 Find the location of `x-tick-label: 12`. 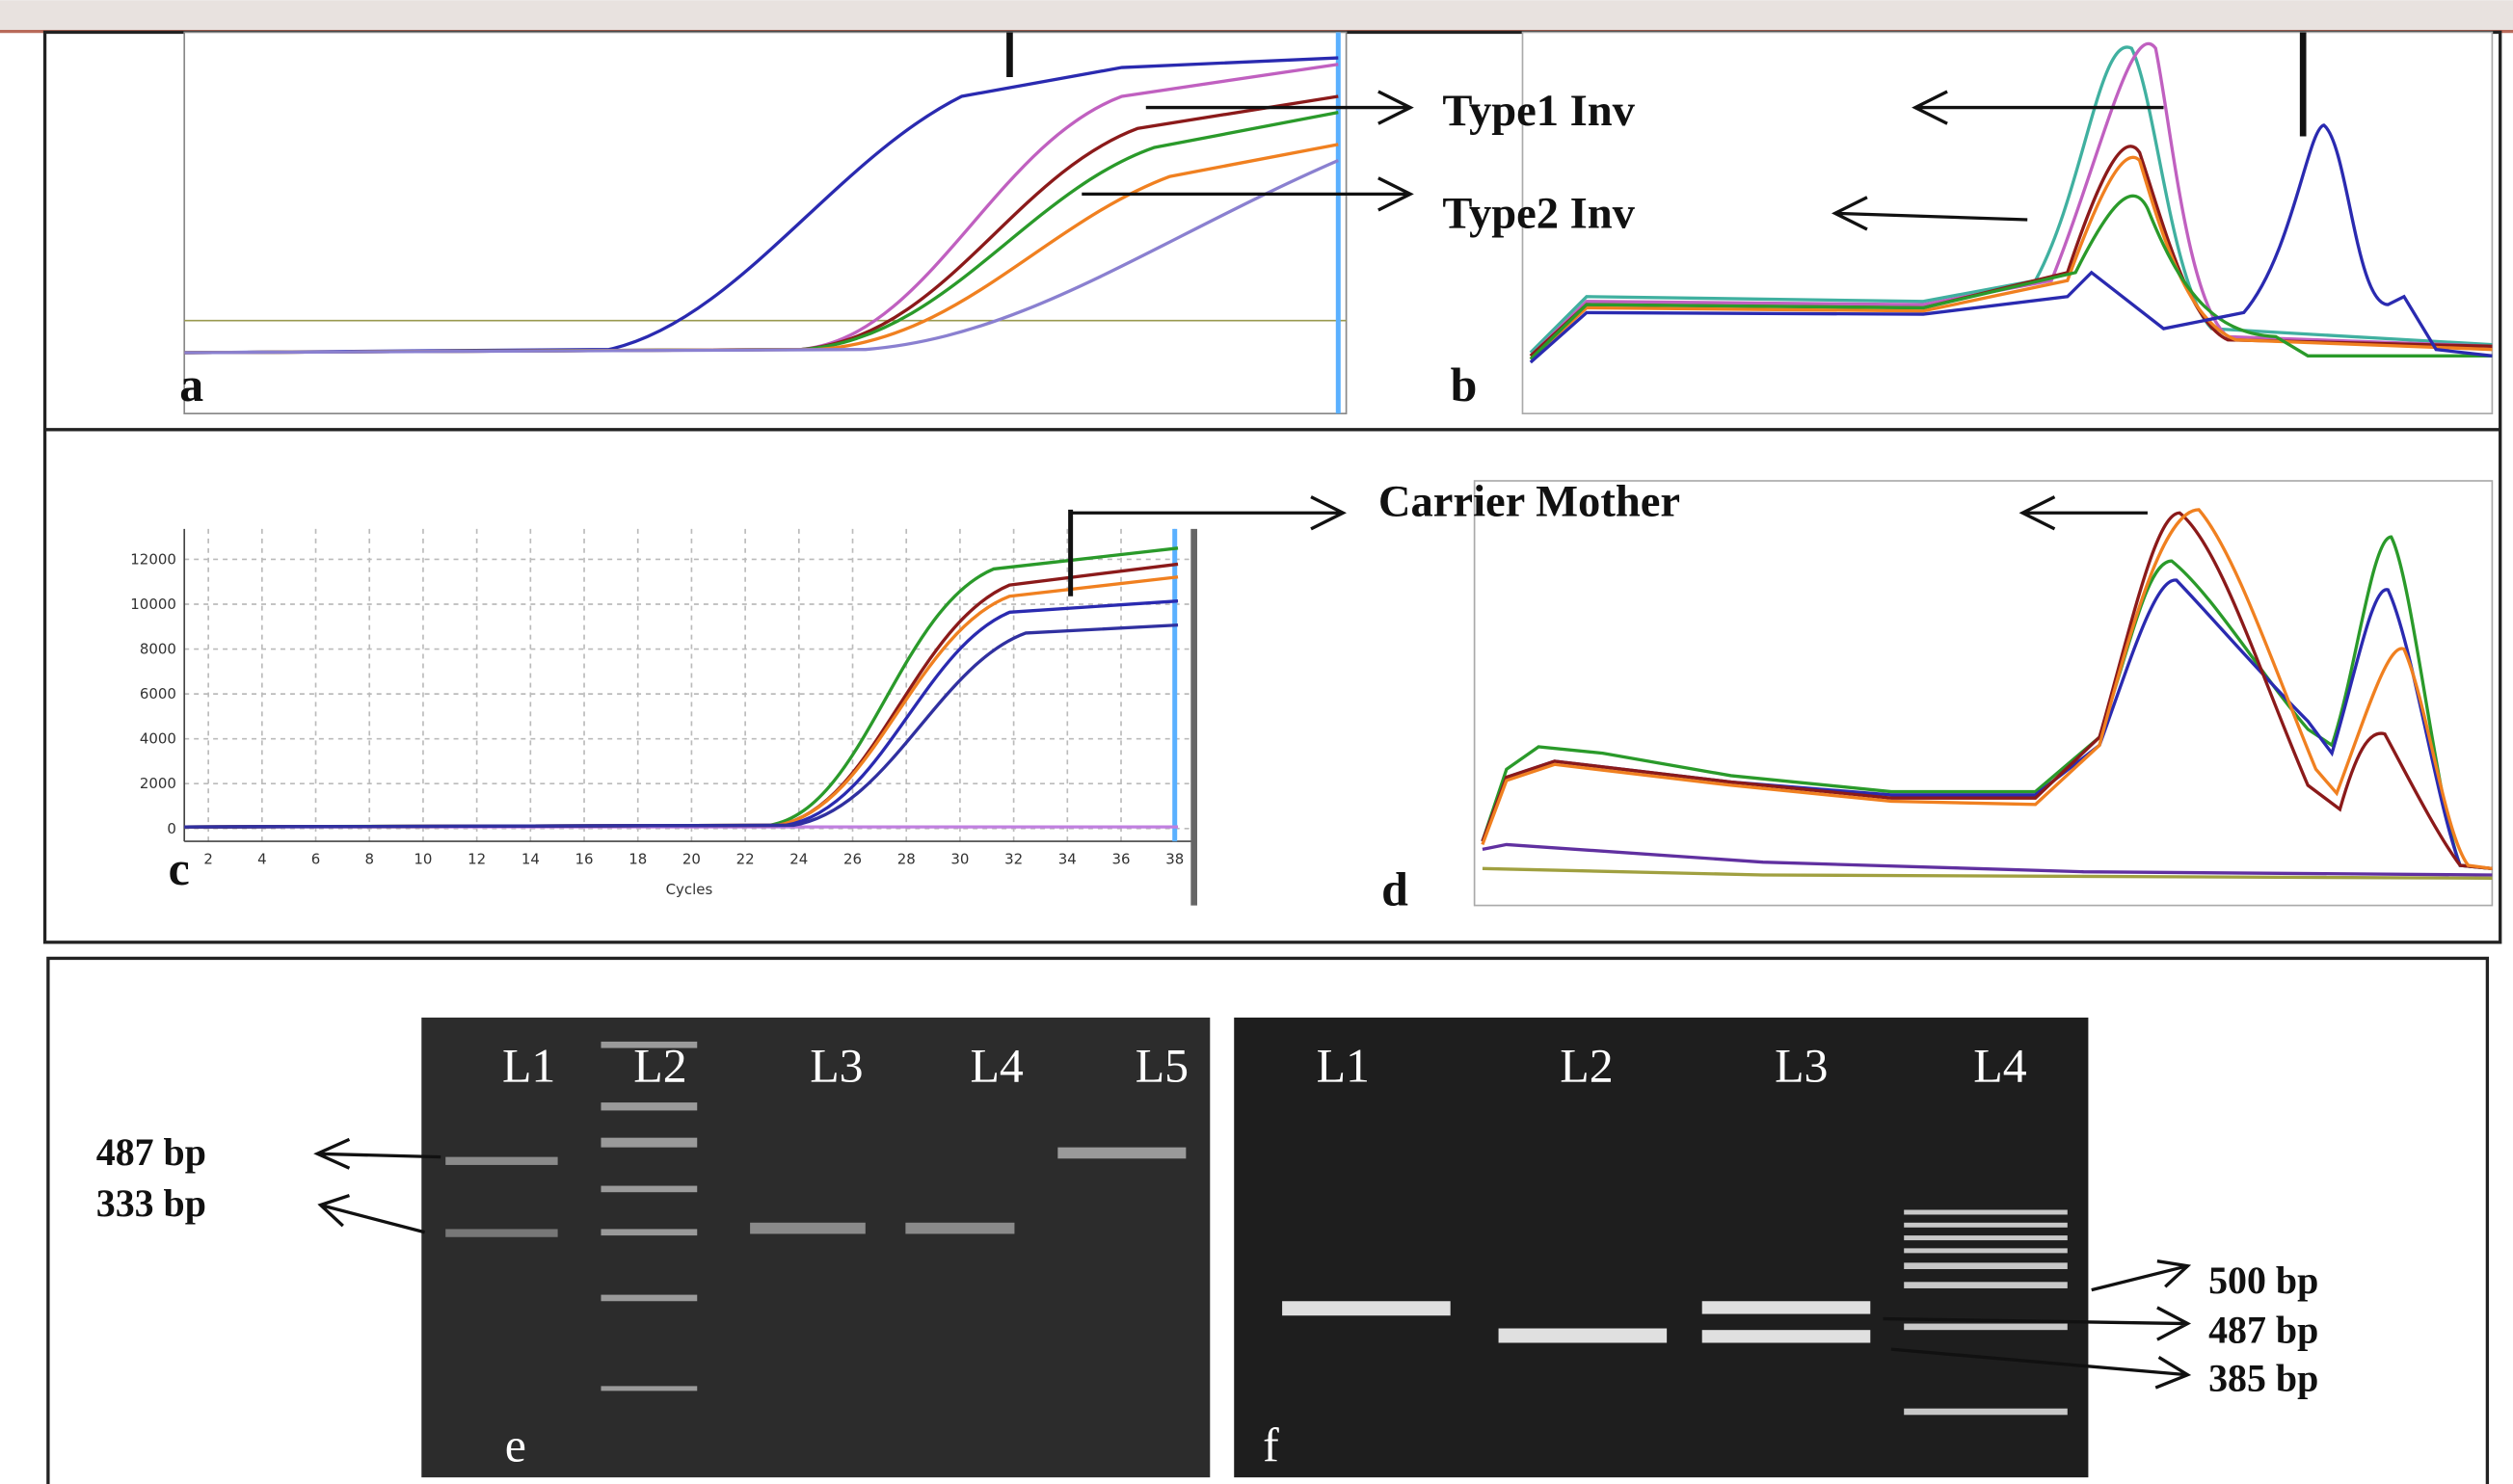

x-tick-label: 12 is located at coordinates (477, 858).